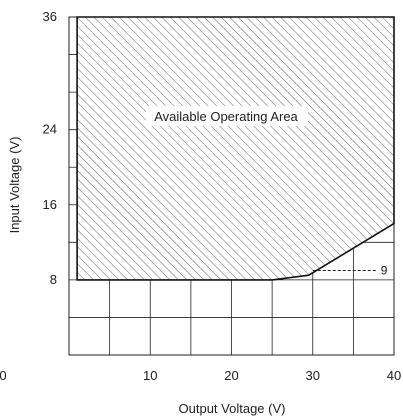 The width and height of the screenshot is (403, 417). Describe the element at coordinates (231, 375) in the screenshot. I see `x-tick-label: 20` at that location.